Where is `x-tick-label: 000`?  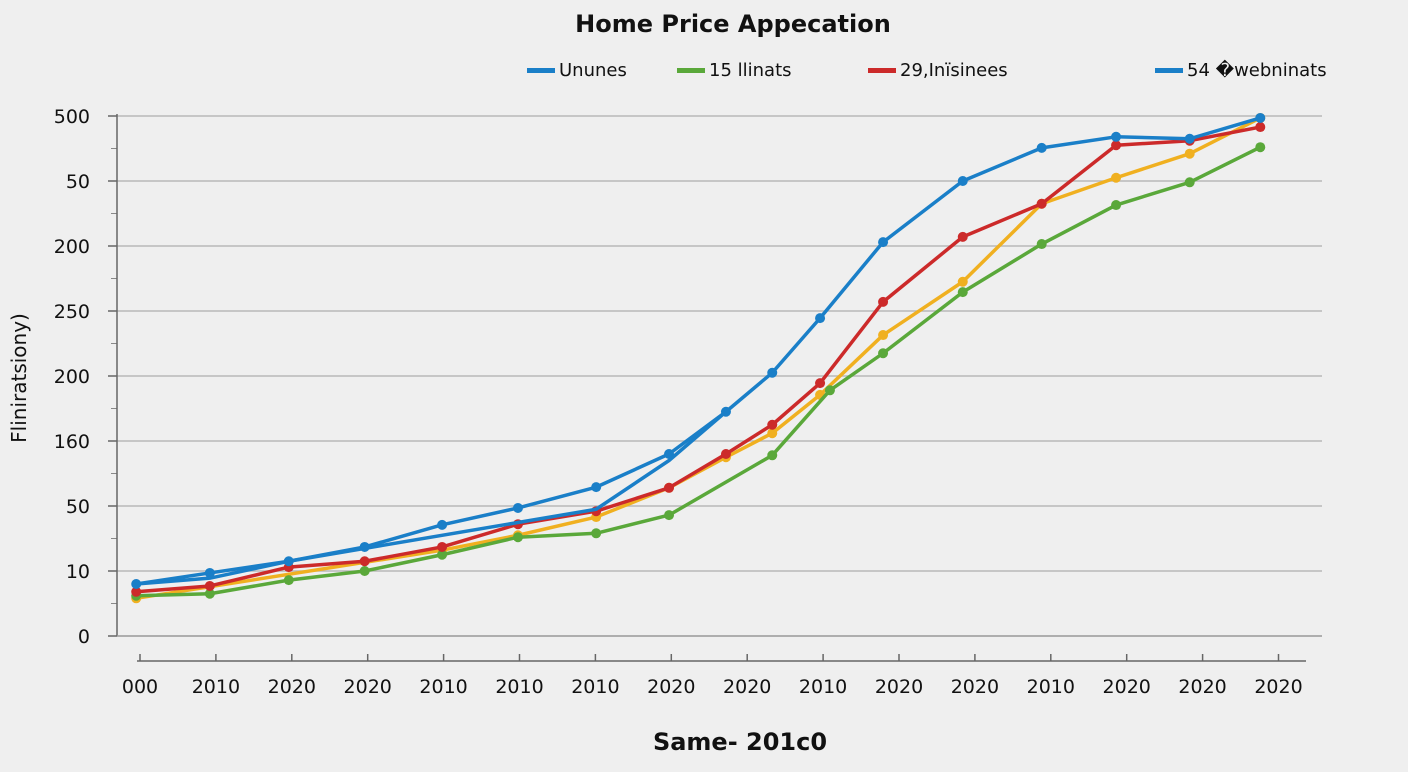 x-tick-label: 000 is located at coordinates (140, 687).